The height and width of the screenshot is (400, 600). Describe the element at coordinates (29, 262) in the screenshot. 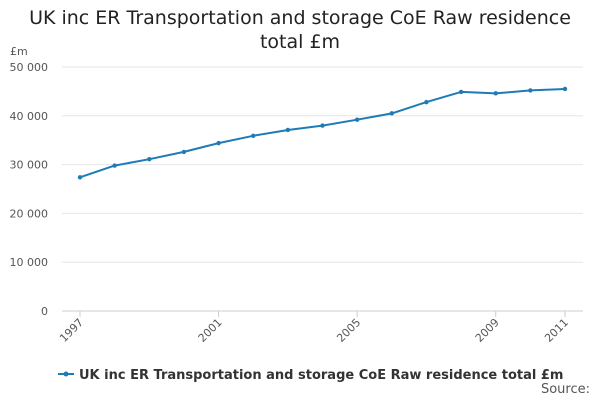

I see `y-tick-label: 10 000` at that location.